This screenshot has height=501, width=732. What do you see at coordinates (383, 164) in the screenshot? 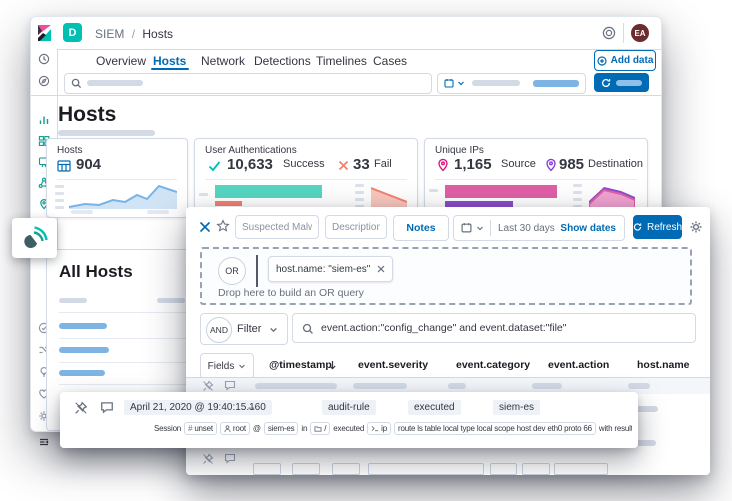
I see `kpi-auth-fail-label: Fail` at bounding box center [383, 164].